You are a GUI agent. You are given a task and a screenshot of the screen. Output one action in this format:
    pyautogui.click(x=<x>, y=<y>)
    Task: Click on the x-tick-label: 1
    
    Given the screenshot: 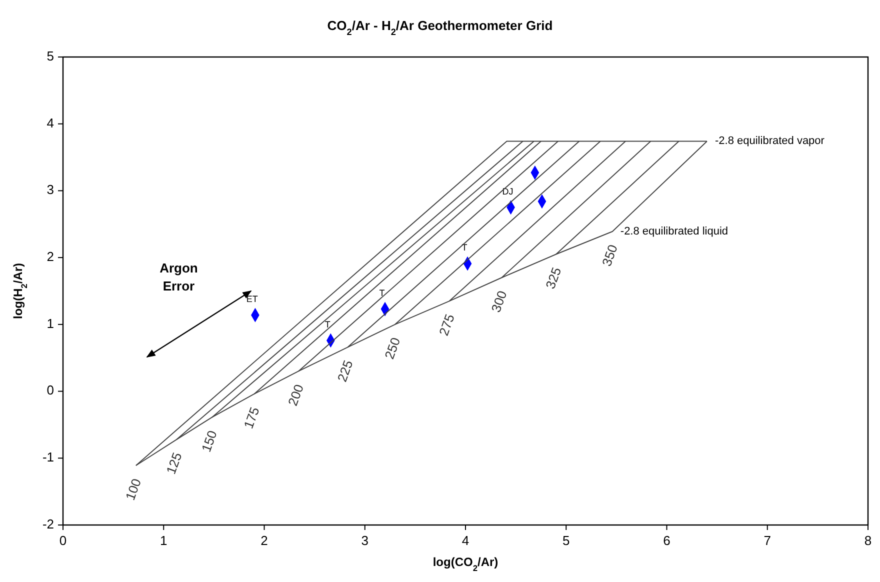 What is the action you would take?
    pyautogui.click(x=164, y=540)
    